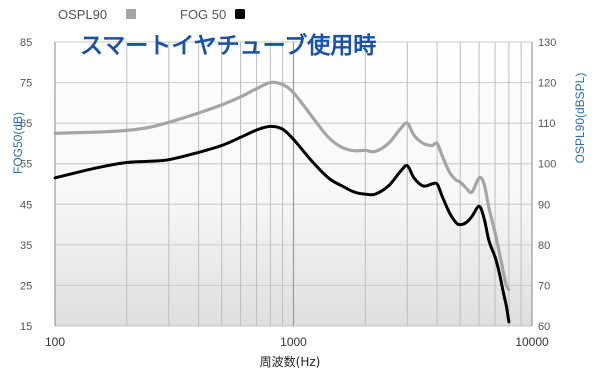 The height and width of the screenshot is (371, 592). I want to click on y-tick-label-right: 70, so click(544, 286).